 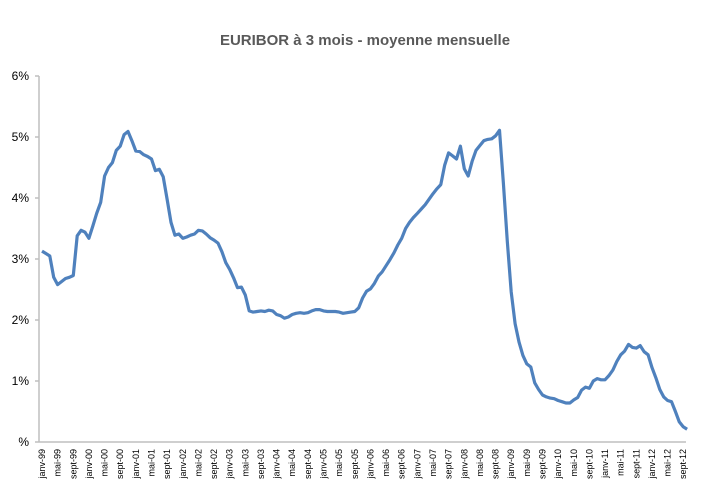 I want to click on y-tick-label: 3%, so click(x=21, y=259).